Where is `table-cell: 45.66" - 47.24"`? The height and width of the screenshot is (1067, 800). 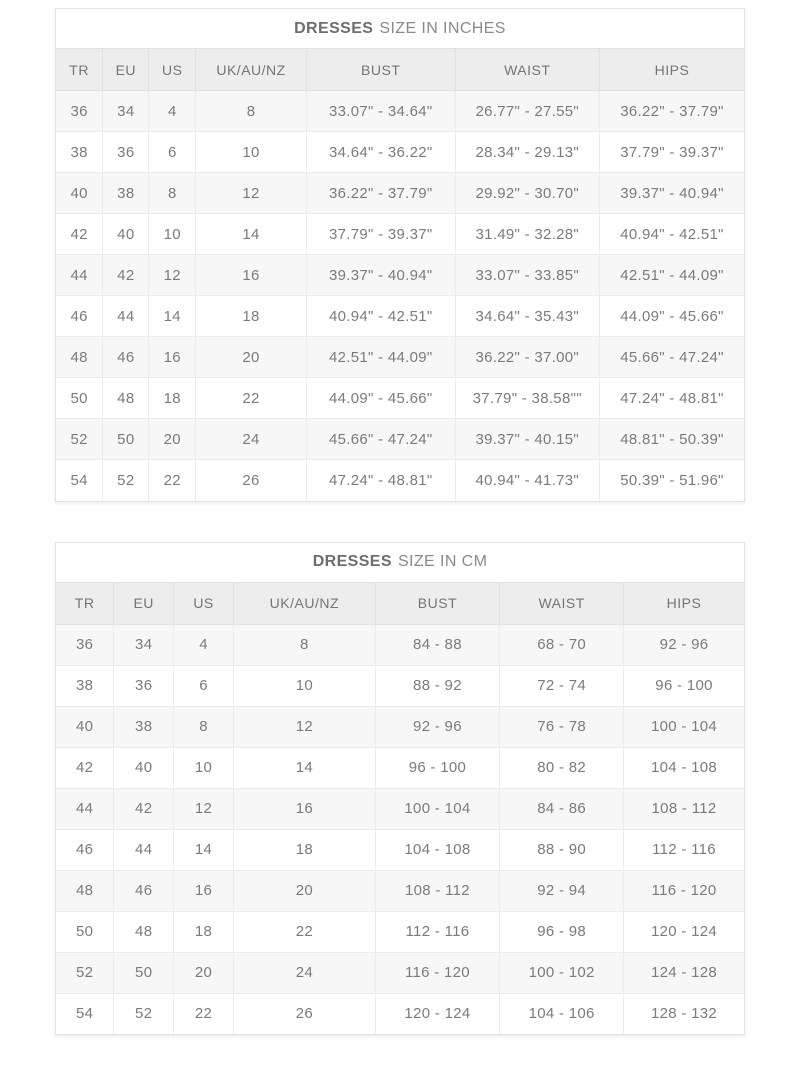 table-cell: 45.66" - 47.24" is located at coordinates (380, 439).